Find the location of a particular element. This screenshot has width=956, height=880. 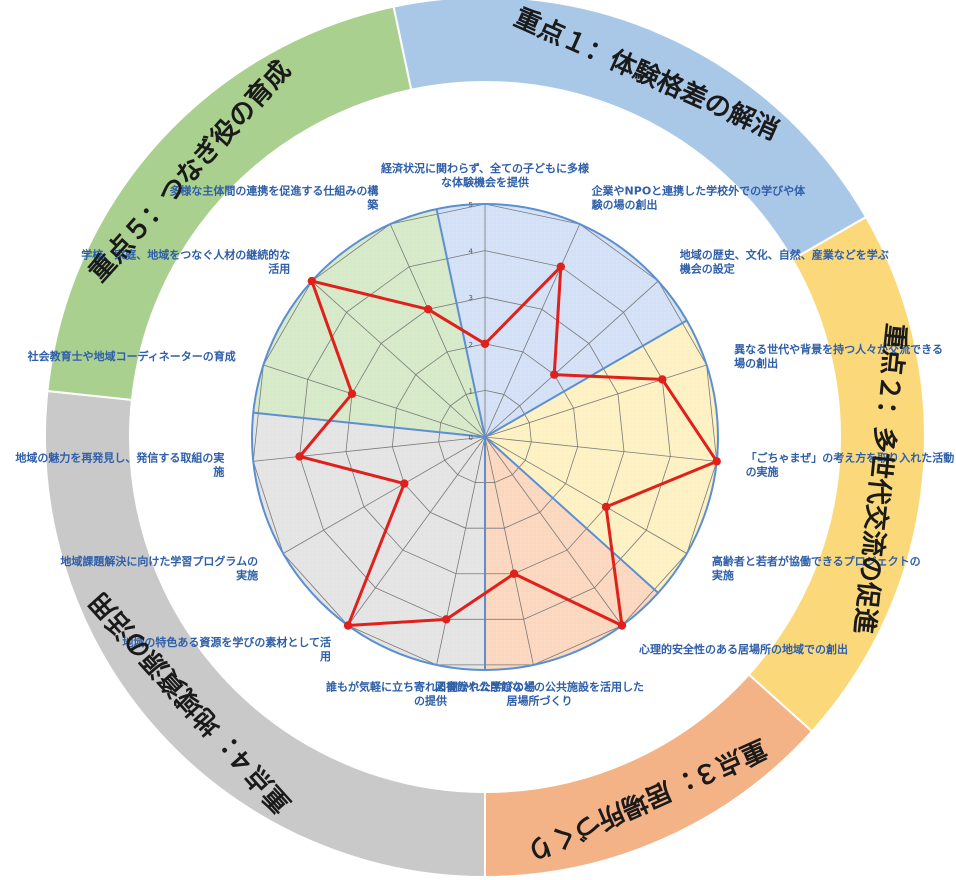

axis-label-line: 地域課題解決に向けた学習プログラムの is located at coordinates (159, 561).